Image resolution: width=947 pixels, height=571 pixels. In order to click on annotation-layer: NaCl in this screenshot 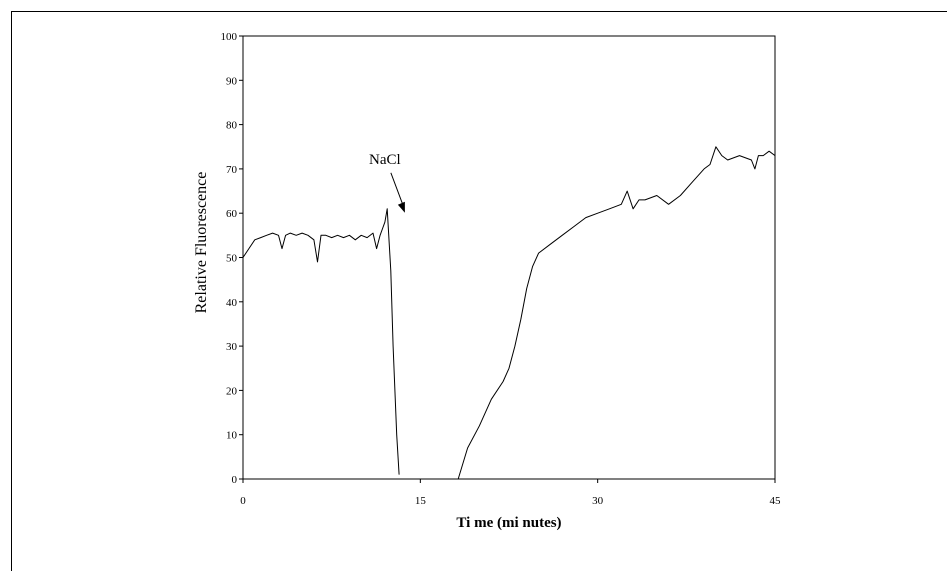, I will do `click(387, 182)`.